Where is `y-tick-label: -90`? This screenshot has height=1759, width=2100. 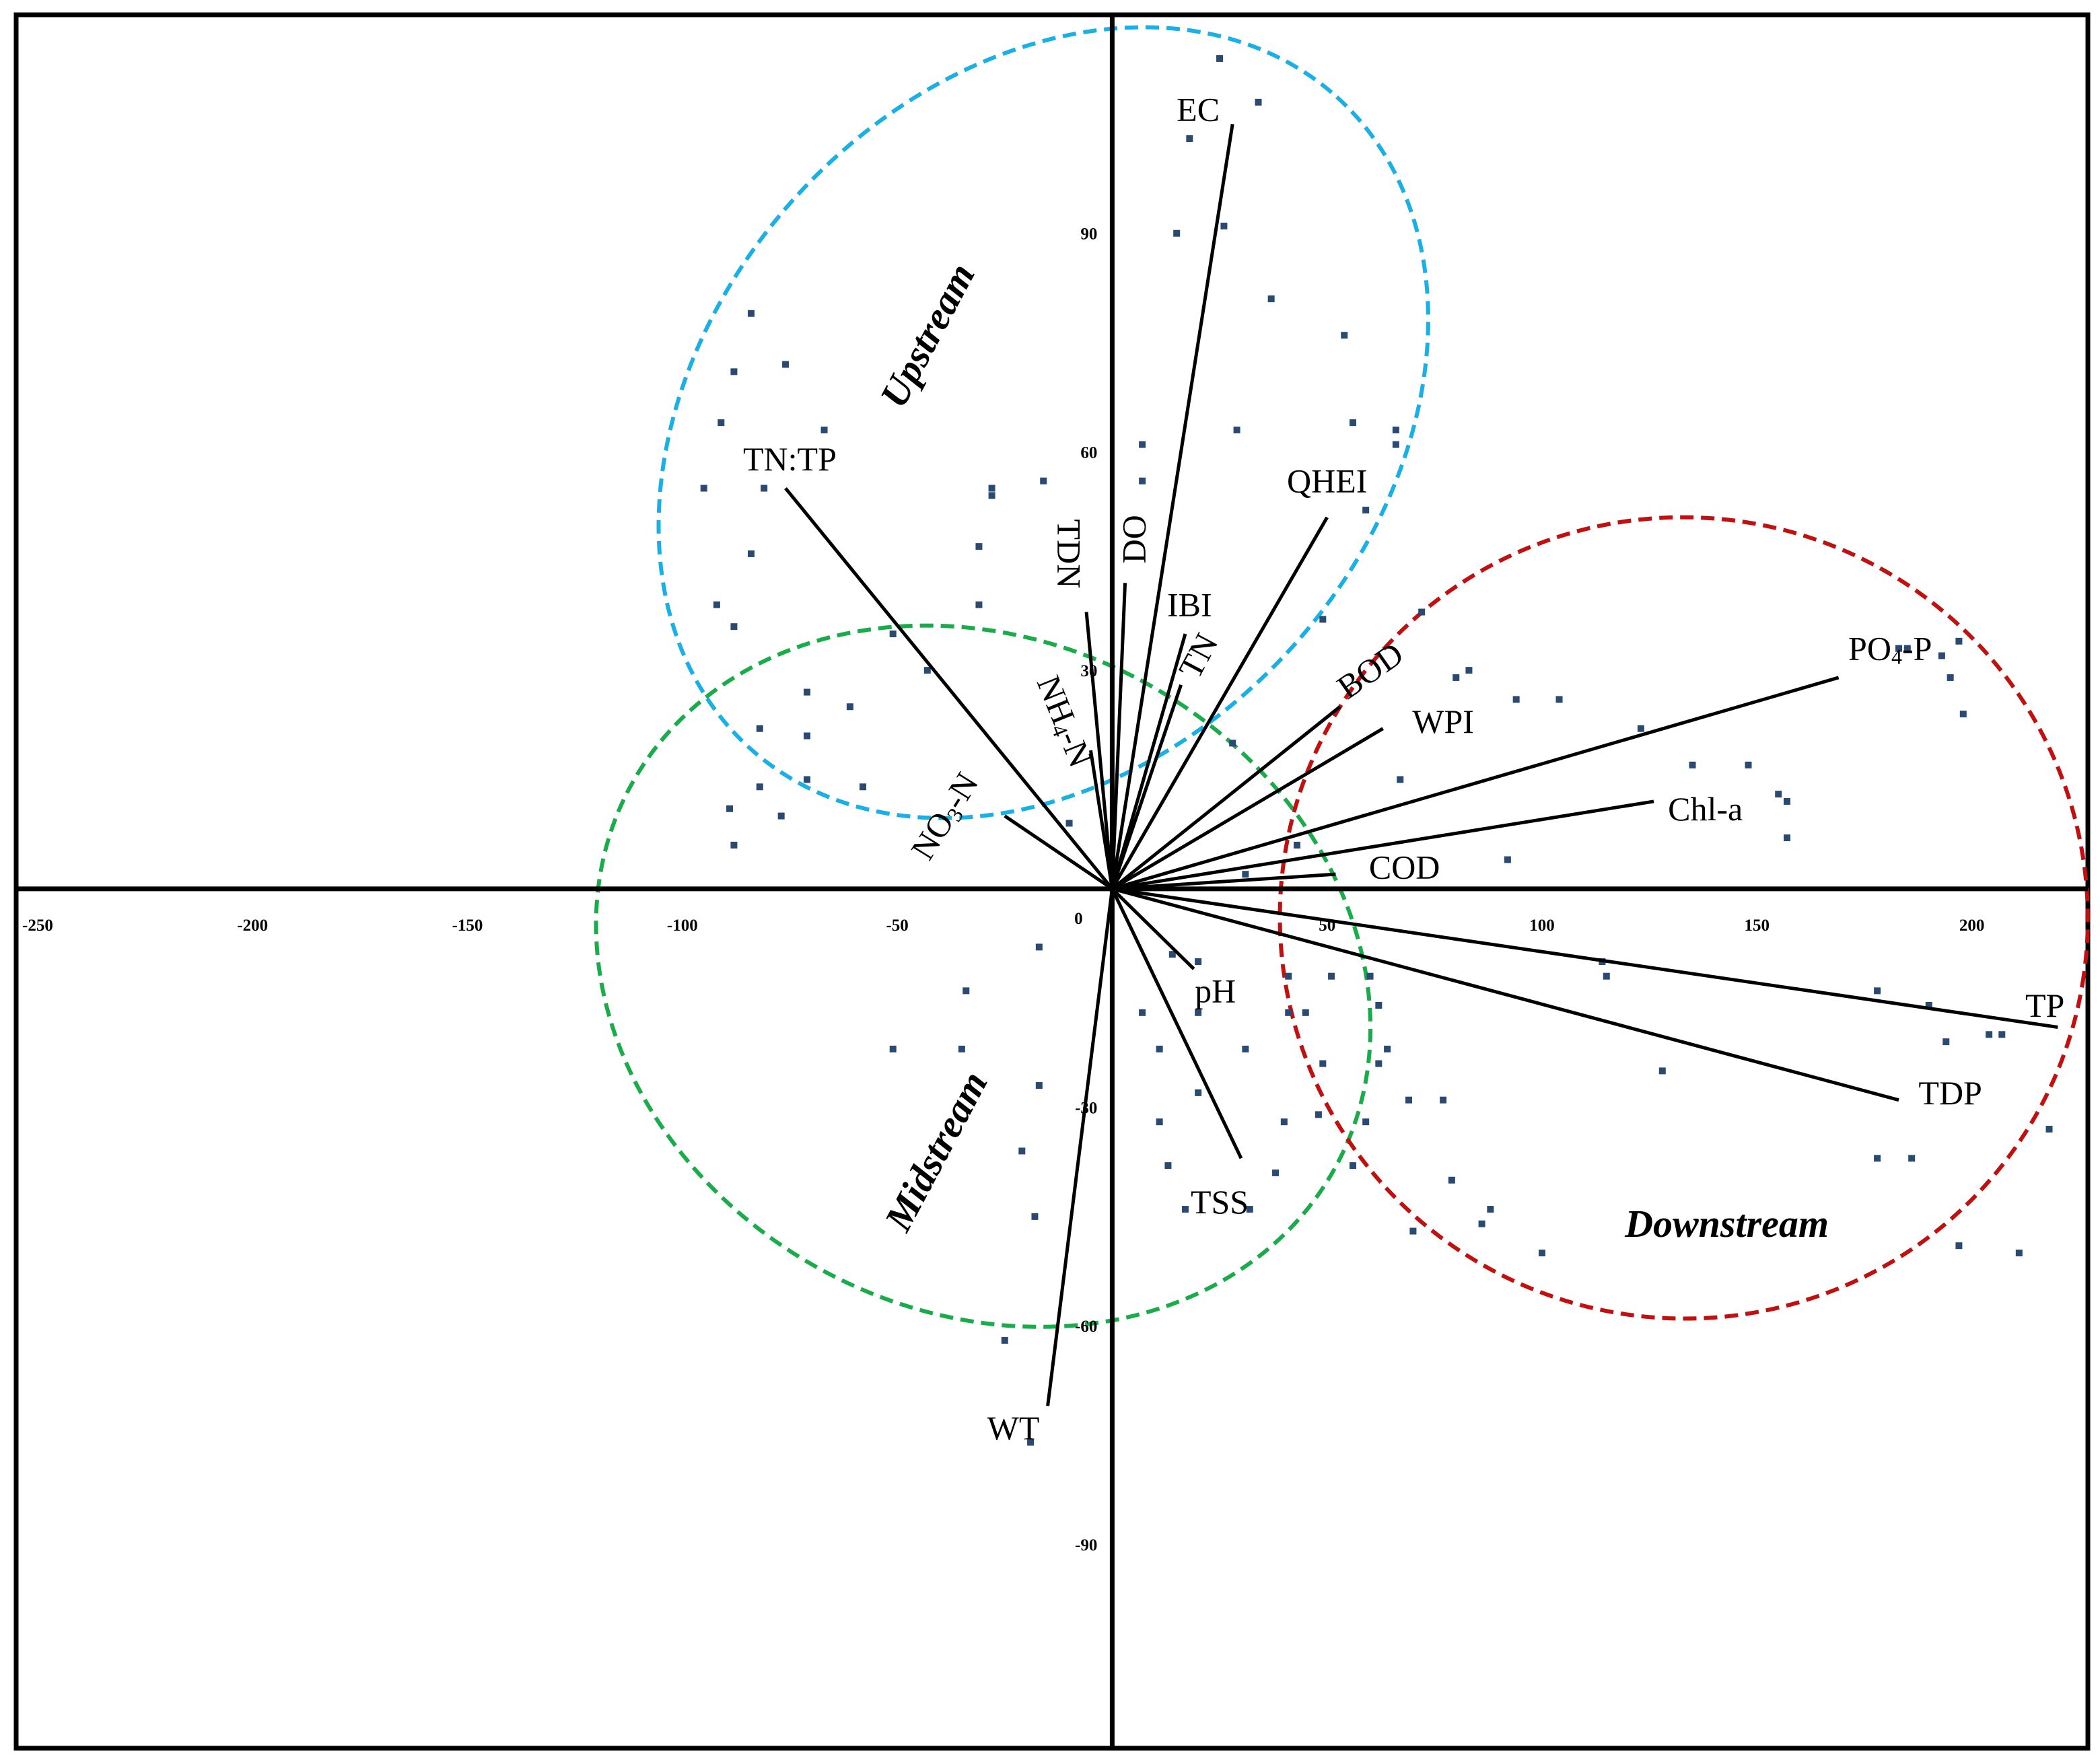
y-tick-label: -90 is located at coordinates (1086, 1545).